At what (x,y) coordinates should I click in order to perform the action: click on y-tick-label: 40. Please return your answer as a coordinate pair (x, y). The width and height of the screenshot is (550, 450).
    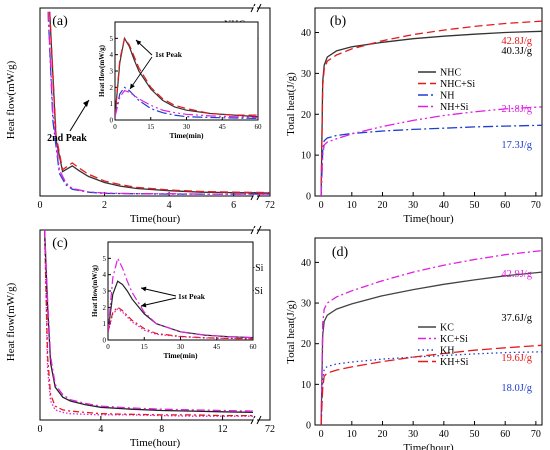
    Looking at the image, I should click on (306, 263).